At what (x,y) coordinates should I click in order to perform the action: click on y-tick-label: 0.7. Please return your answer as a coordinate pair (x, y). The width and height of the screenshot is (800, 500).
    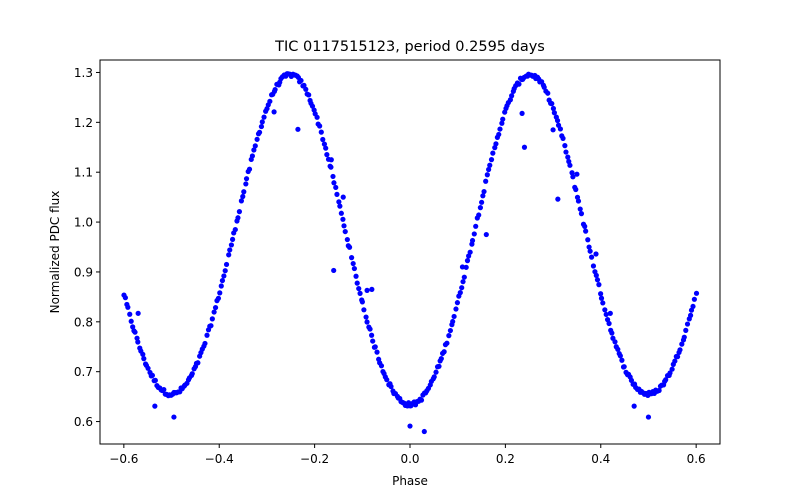
    Looking at the image, I should click on (83, 372).